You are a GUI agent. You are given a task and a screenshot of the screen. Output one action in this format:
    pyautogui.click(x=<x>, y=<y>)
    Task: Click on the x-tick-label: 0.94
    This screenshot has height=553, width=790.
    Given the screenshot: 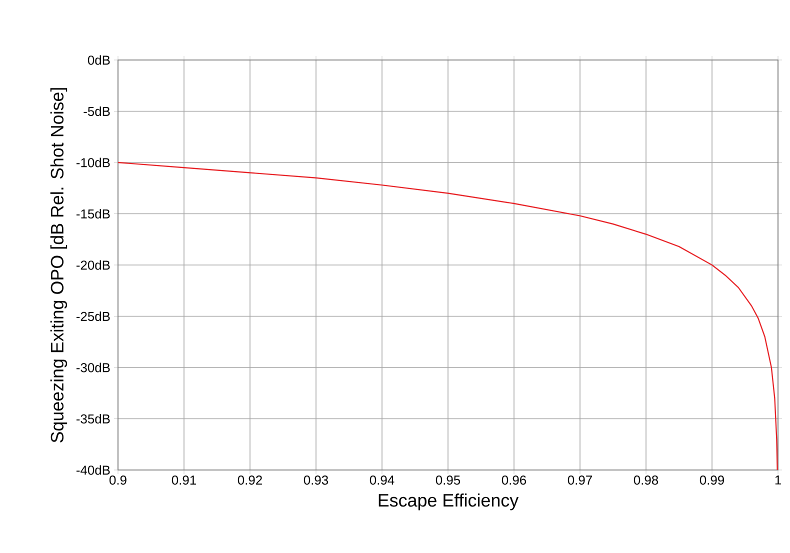 What is the action you would take?
    pyautogui.click(x=382, y=480)
    